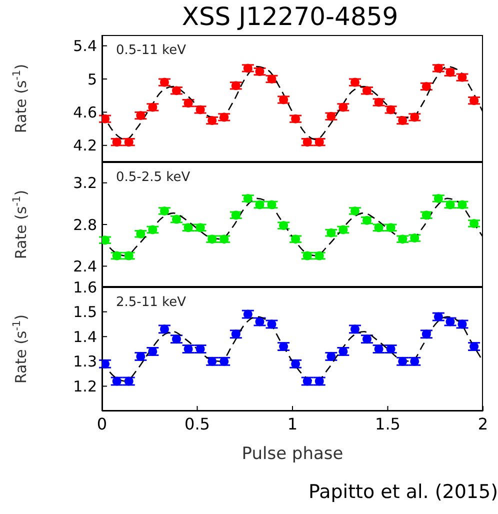 The image size is (498, 514). Describe the element at coordinates (292, 424) in the screenshot. I see `x-tick-label: 1` at that location.